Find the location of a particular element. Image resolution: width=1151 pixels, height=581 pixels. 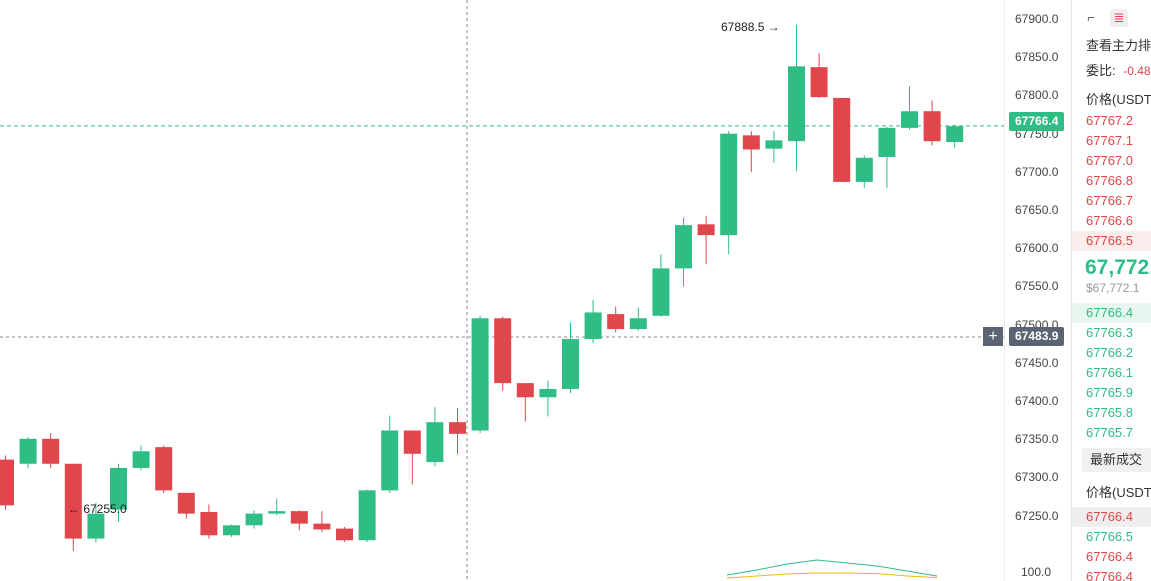

crosshair-add-icon: + is located at coordinates (993, 336).